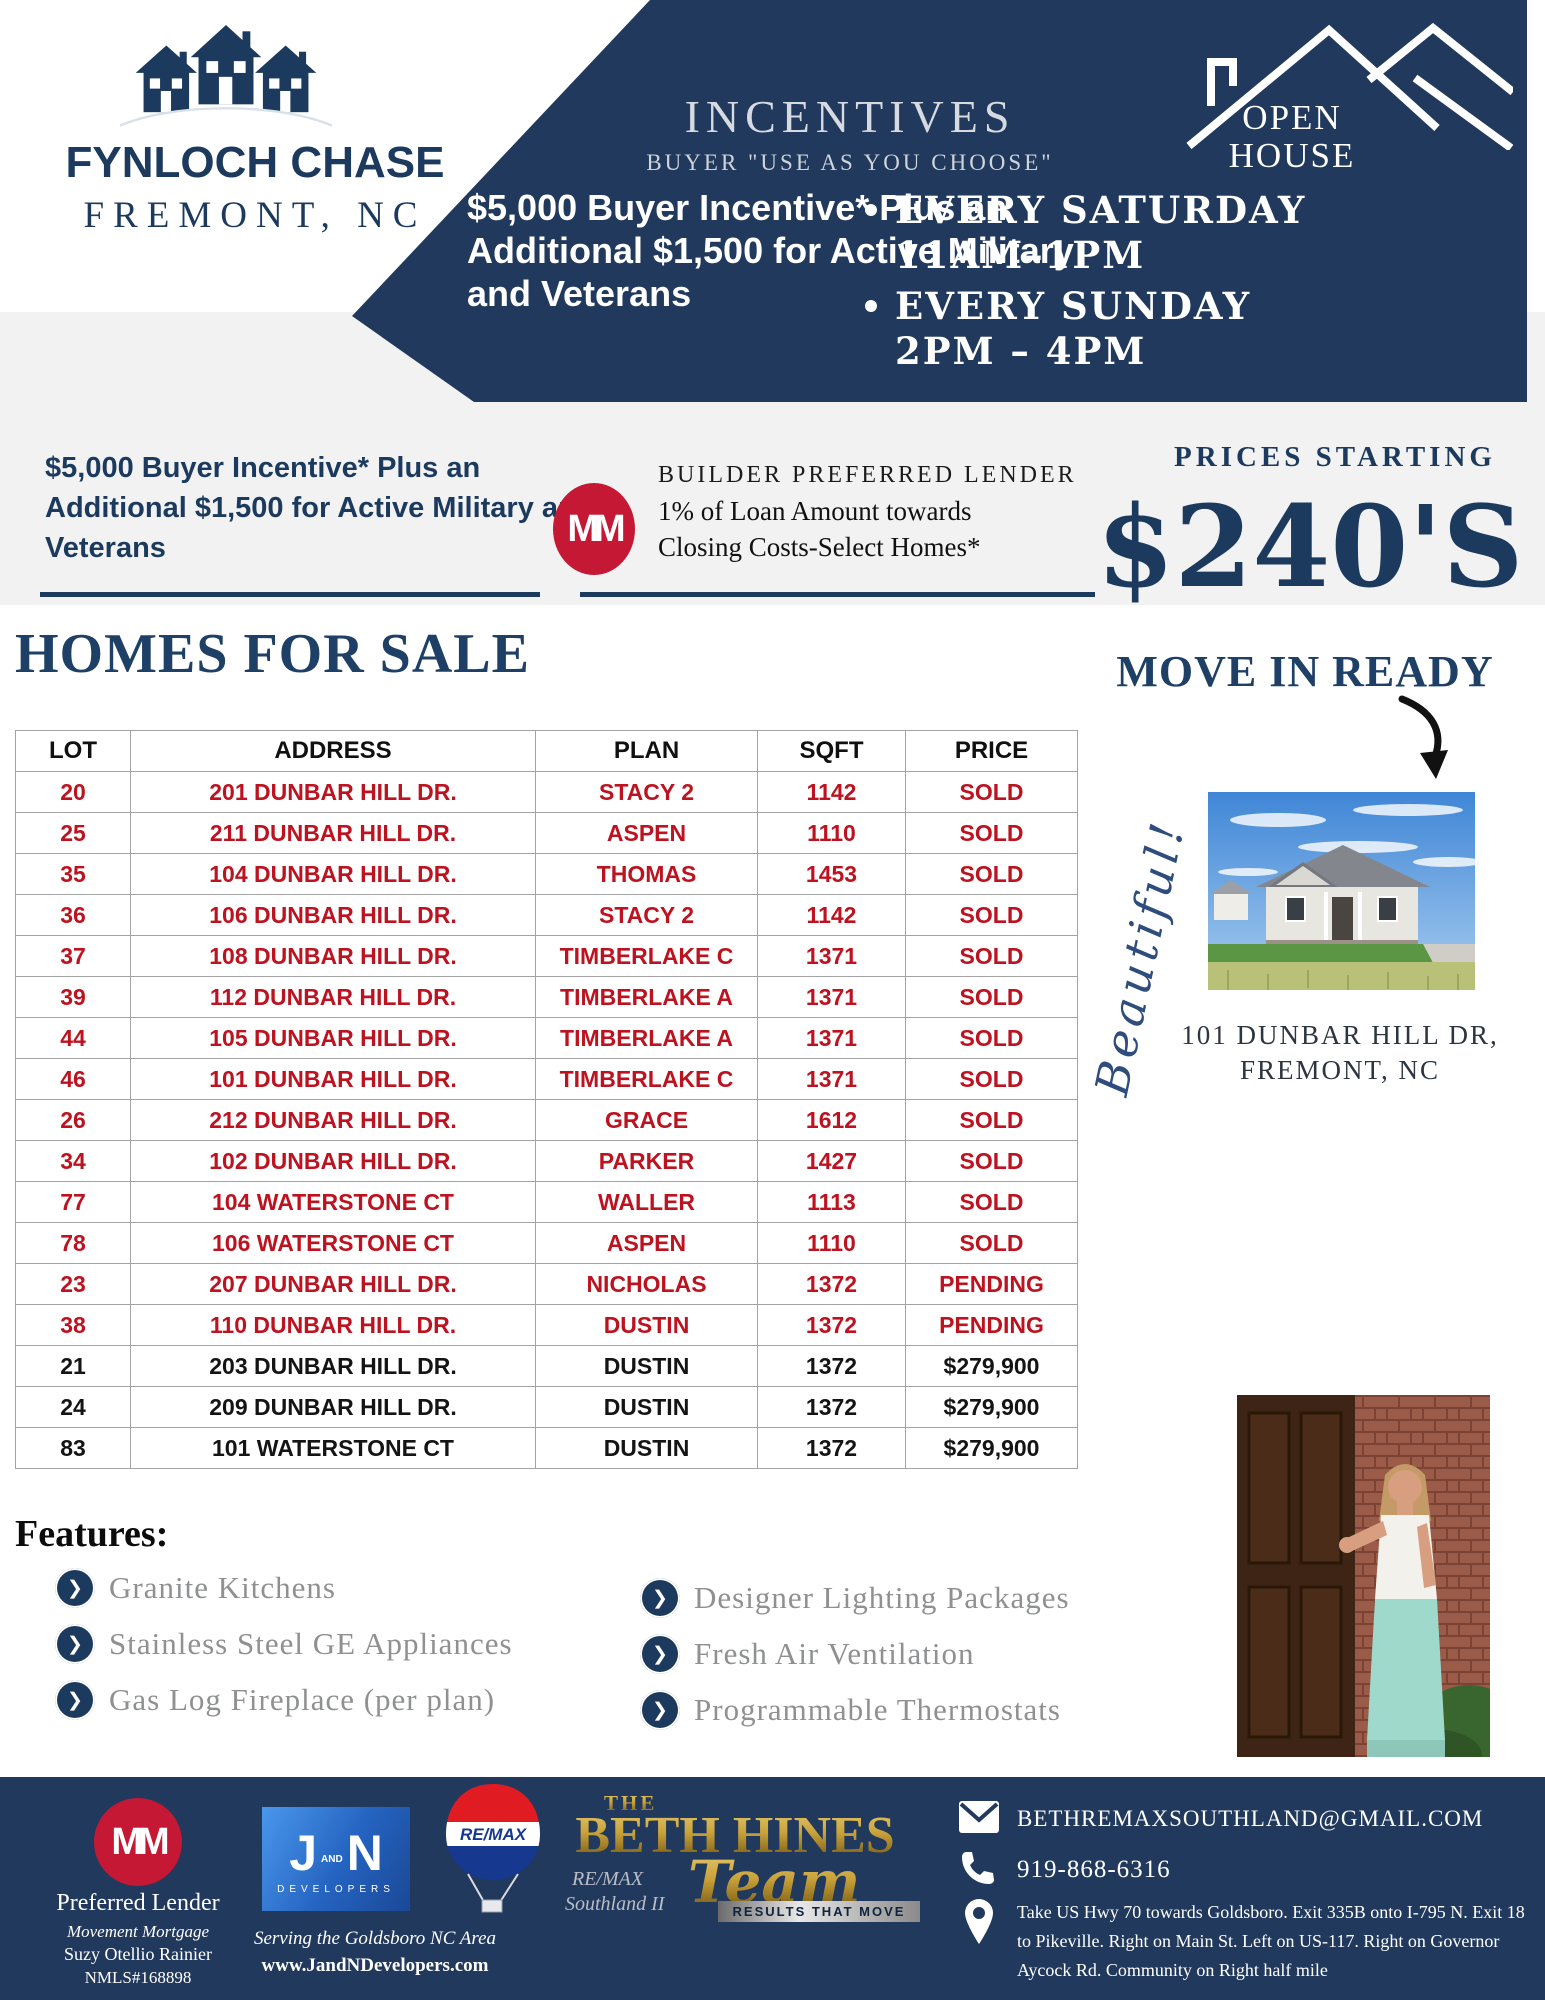  Describe the element at coordinates (1020, 255) in the screenshot. I see `schedule-time: 11AM–1PM` at that location.